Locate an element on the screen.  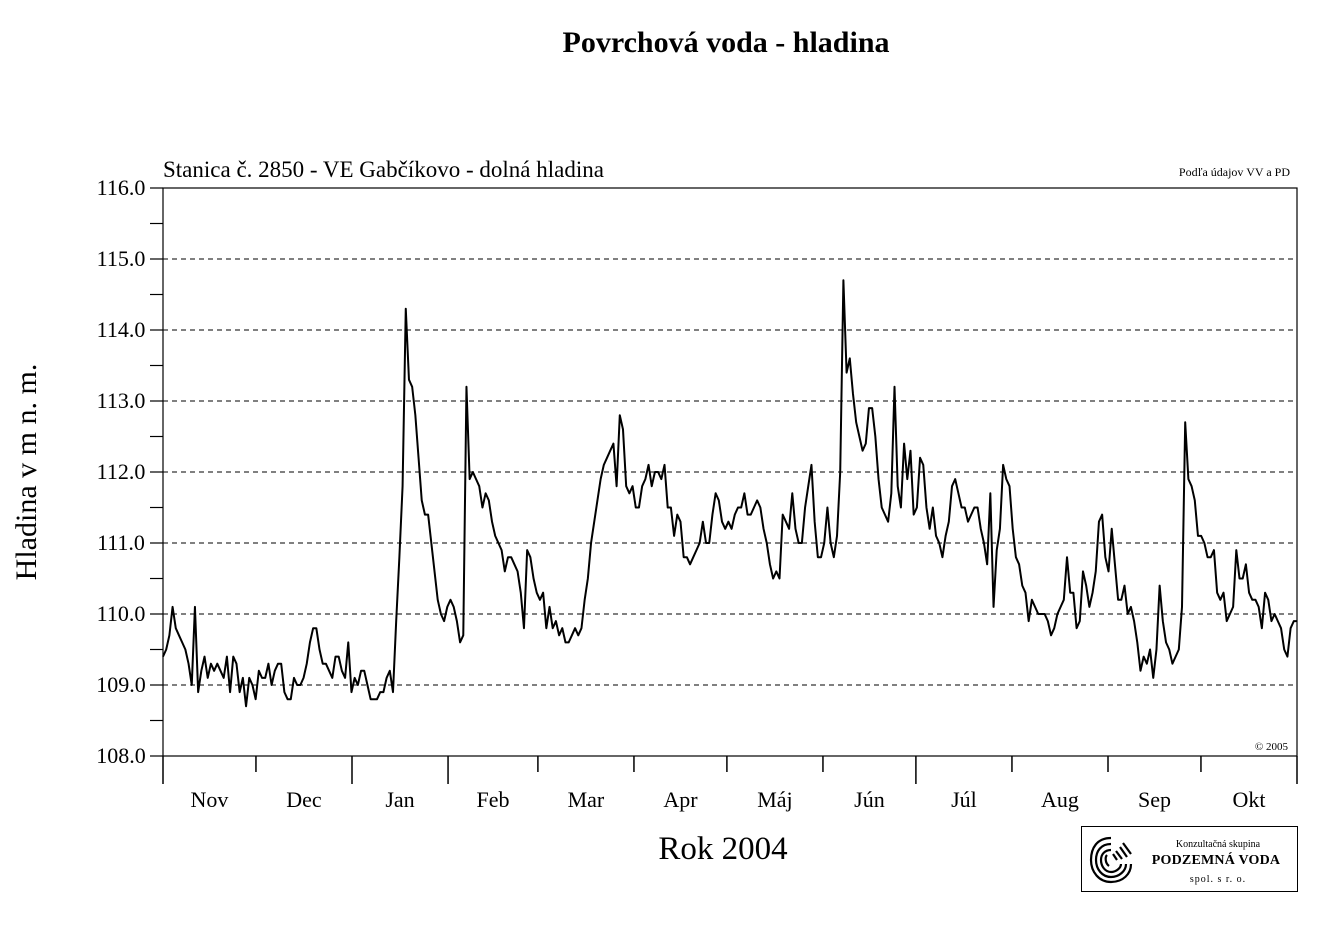
month-labels: Nov Dec Jan Feb Mar Apr Máj Jún Júl Aug Sep Okt is located at coordinates (728, 799).